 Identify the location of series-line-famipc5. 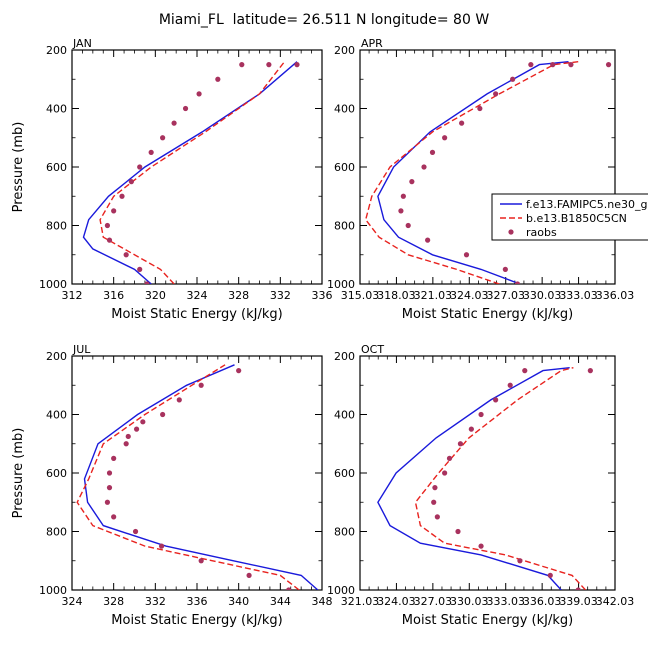
(190, 172).